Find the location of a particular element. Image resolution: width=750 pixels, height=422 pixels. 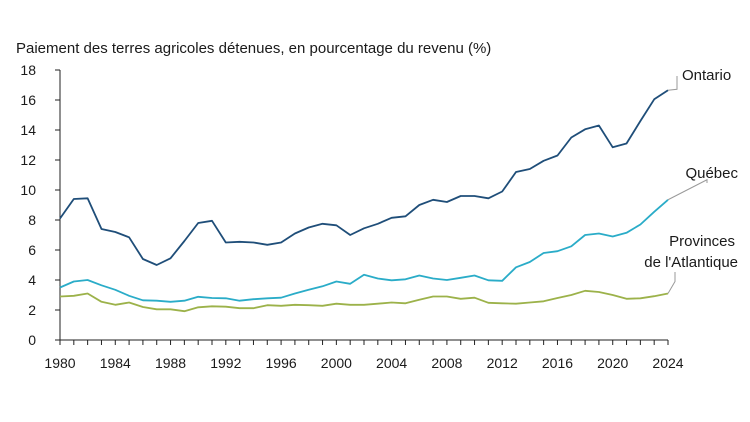

series-label-atlantique: de l'Atlantique is located at coordinates (691, 262).